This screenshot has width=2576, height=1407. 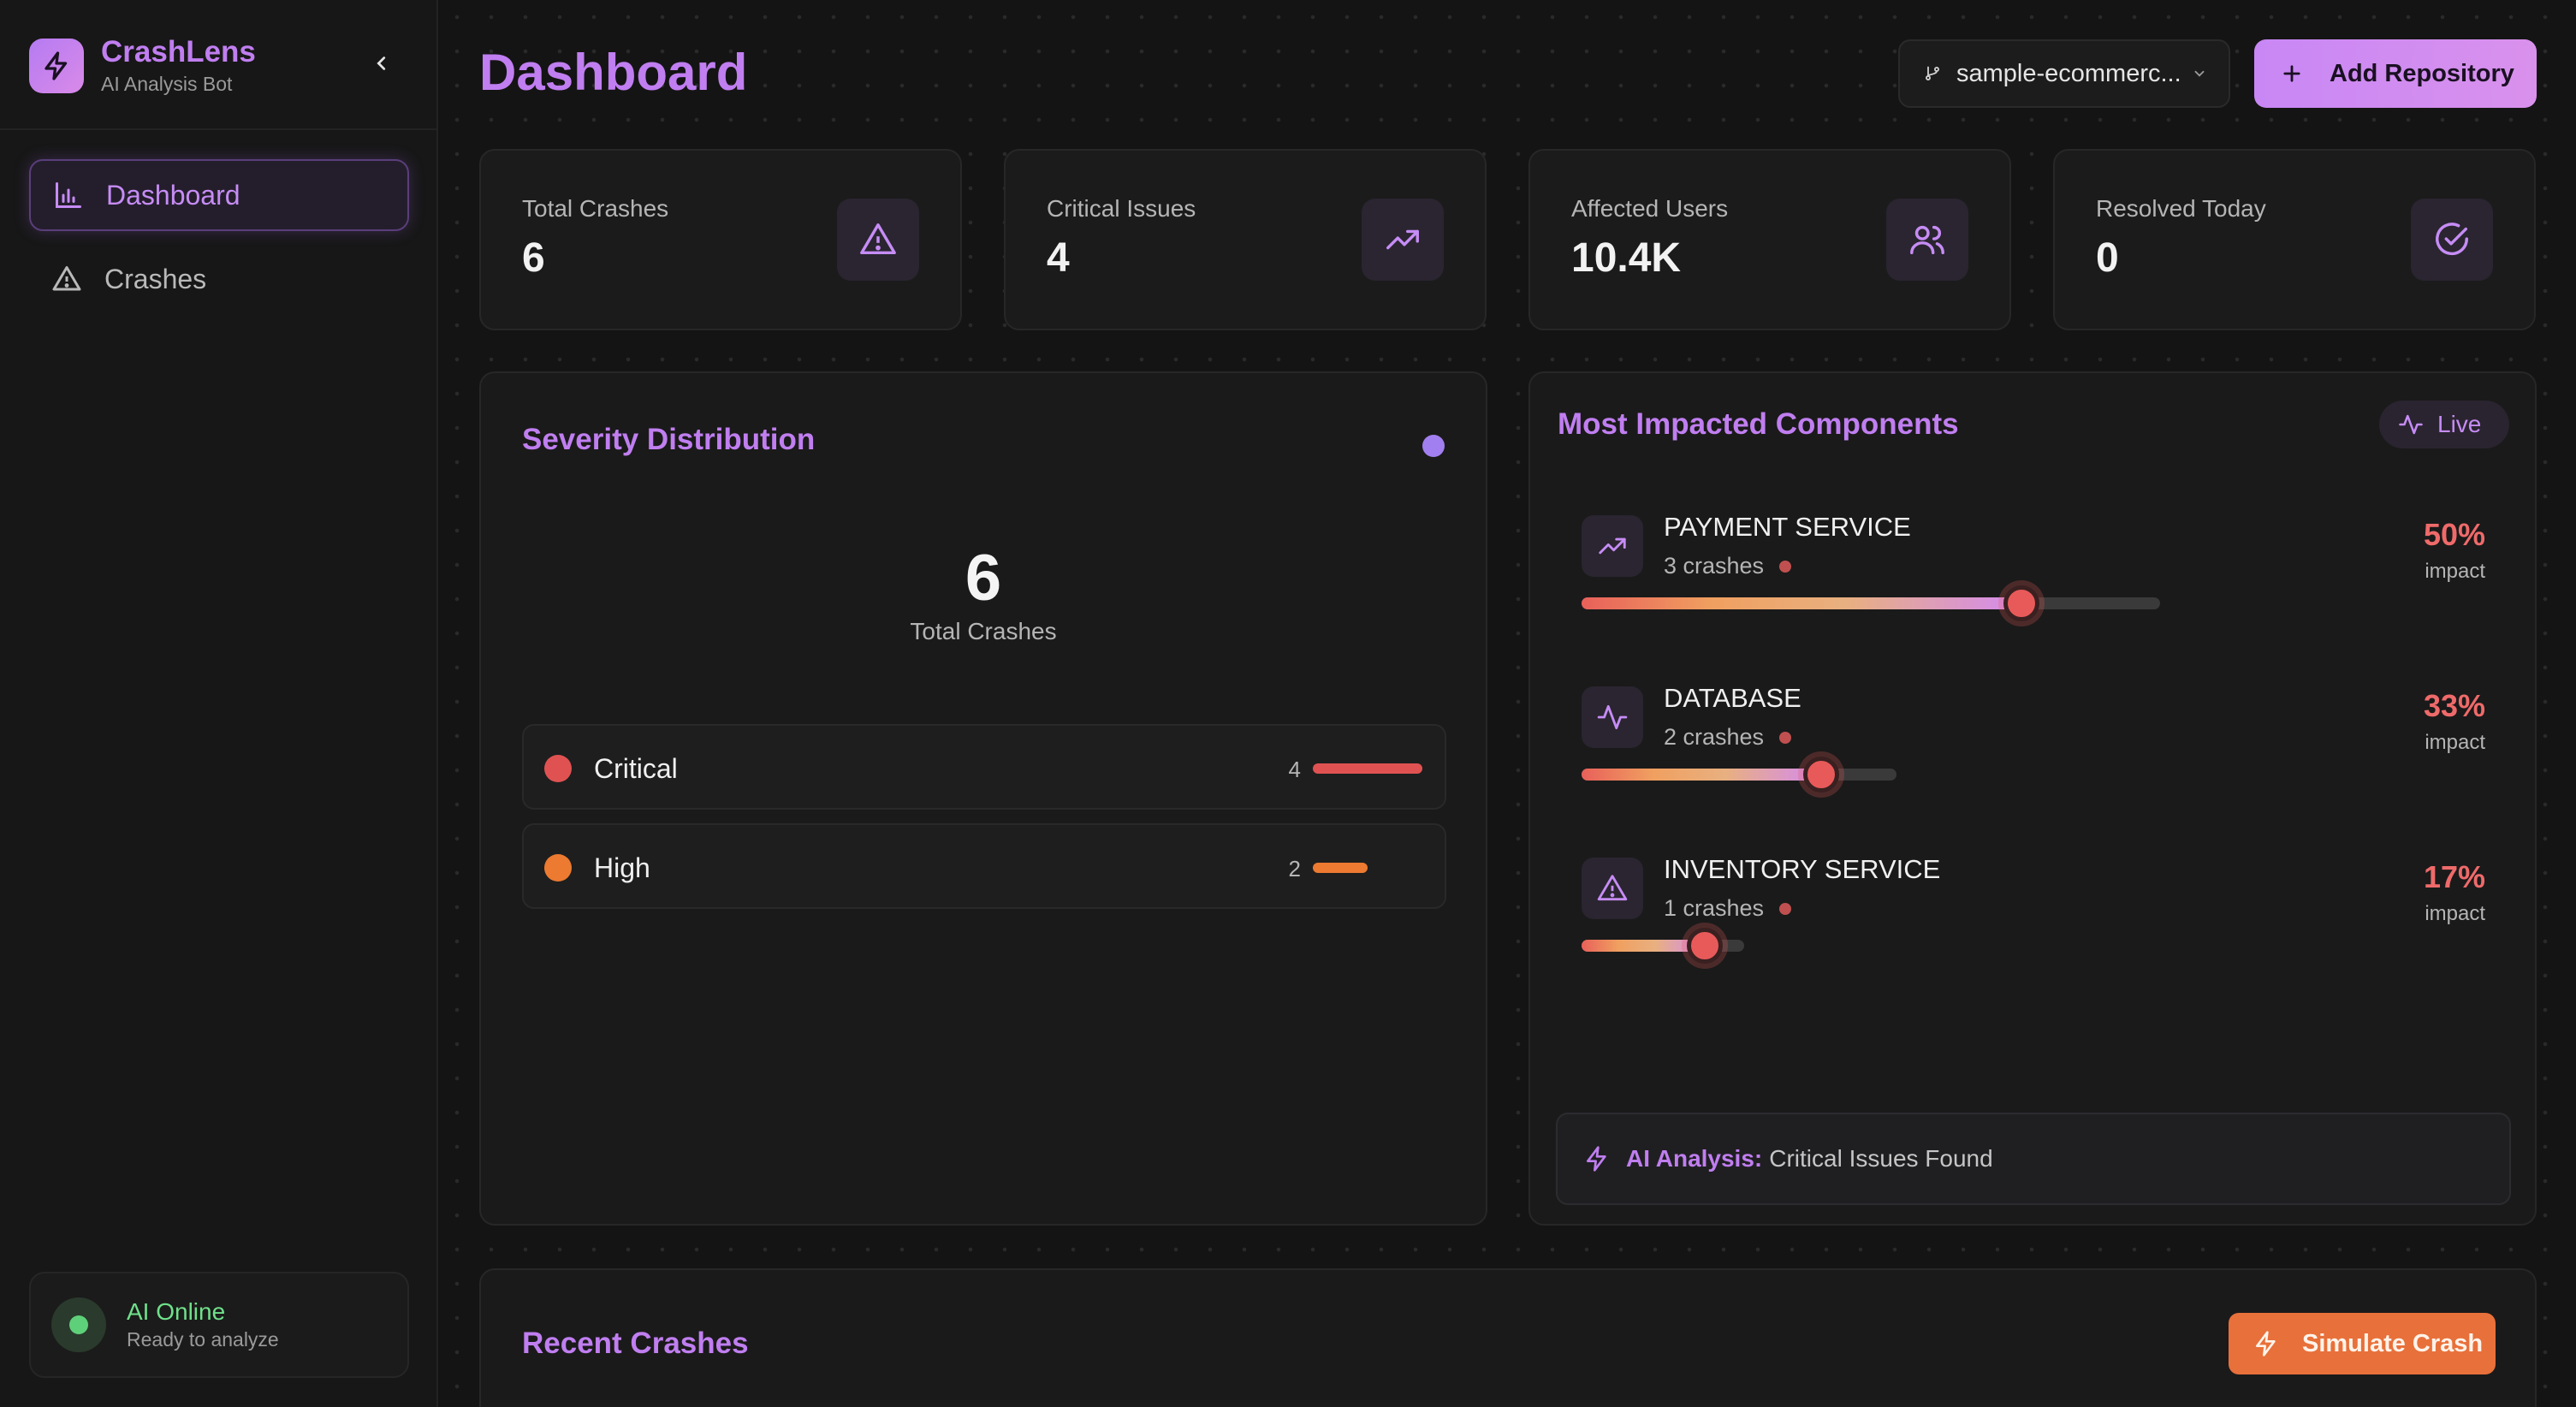 I want to click on stat-value: 10.4K, so click(x=1626, y=258).